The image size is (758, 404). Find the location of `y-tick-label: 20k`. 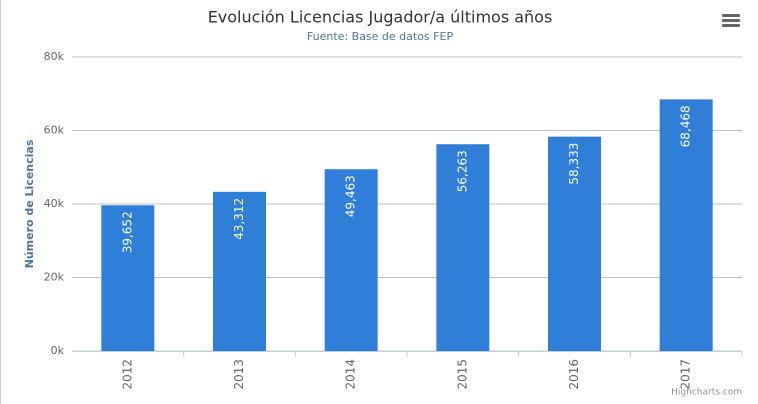

y-tick-label: 20k is located at coordinates (54, 277).